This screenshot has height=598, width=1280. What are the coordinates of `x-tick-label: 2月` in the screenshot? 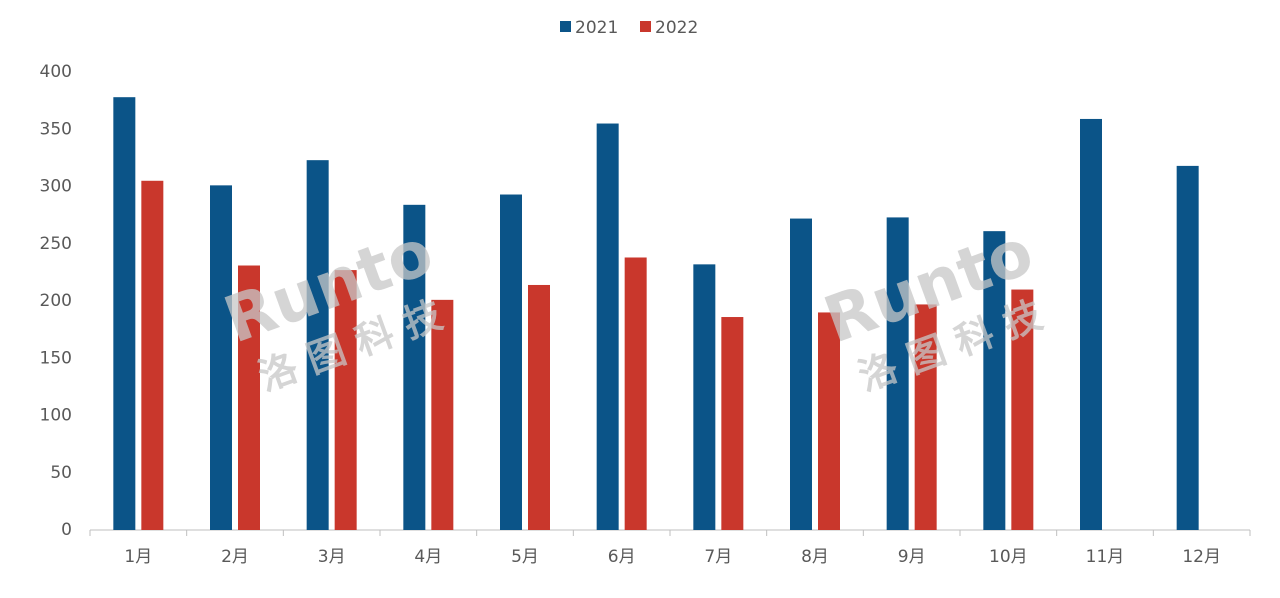 It's located at (235, 557).